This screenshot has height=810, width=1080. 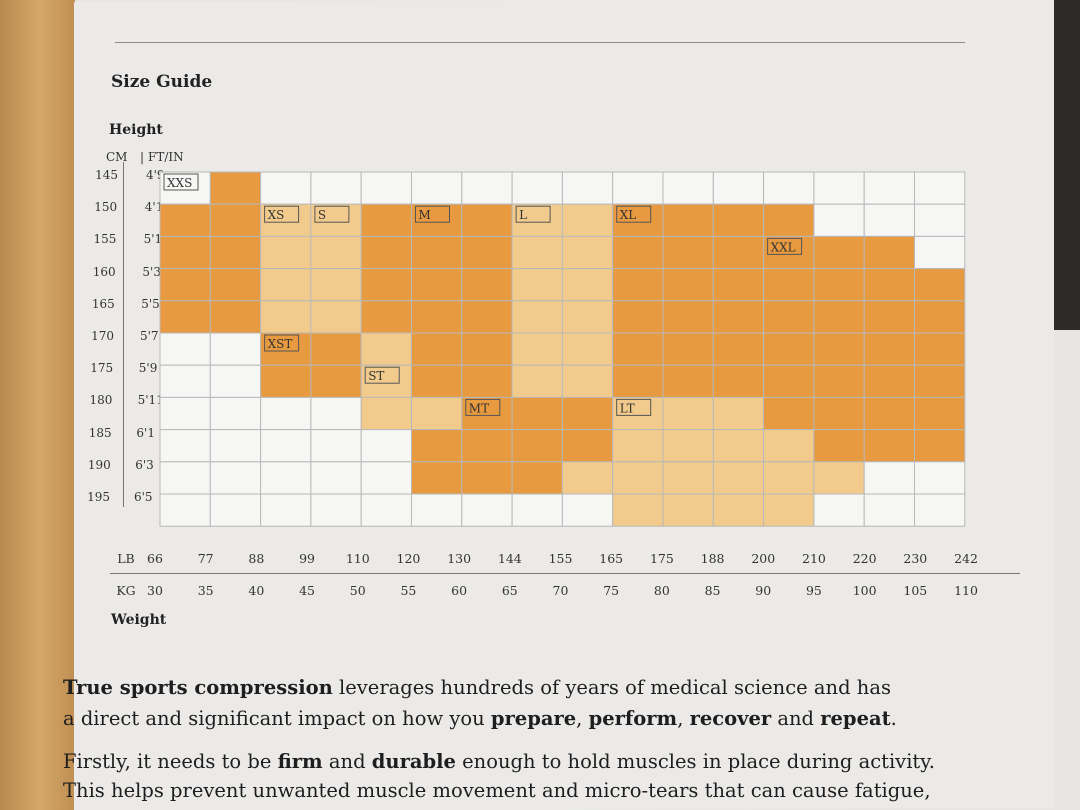 What do you see at coordinates (150, 400) in the screenshot?
I see `height-ftin-label: 5'11` at bounding box center [150, 400].